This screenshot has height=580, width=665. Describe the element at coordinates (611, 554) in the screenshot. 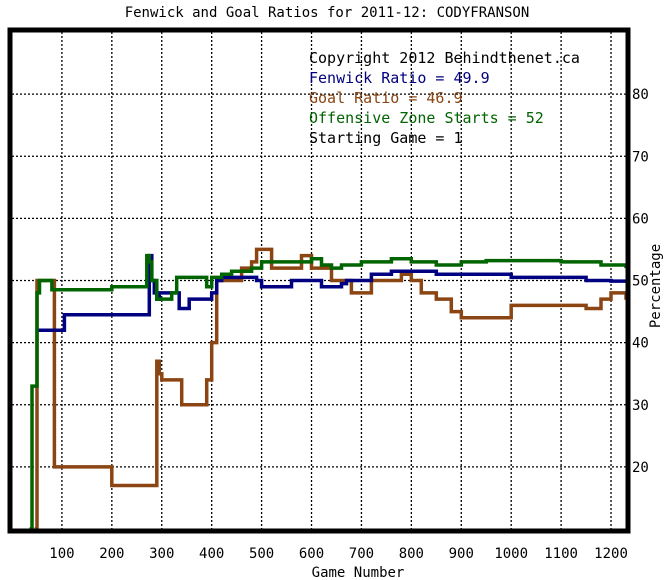

I see `x-tick-label: 1200` at that location.